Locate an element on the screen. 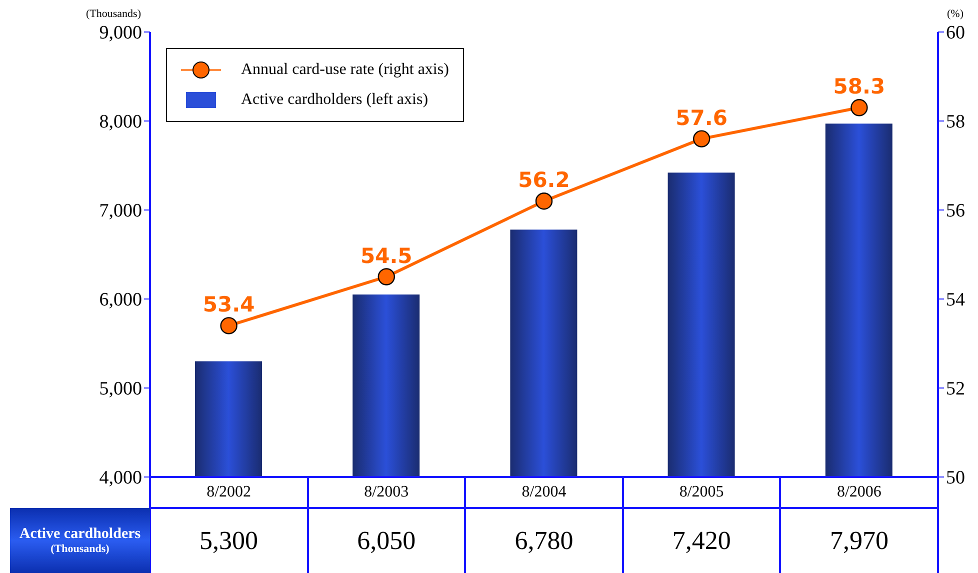  y2-tick-label: 56 is located at coordinates (955, 211).